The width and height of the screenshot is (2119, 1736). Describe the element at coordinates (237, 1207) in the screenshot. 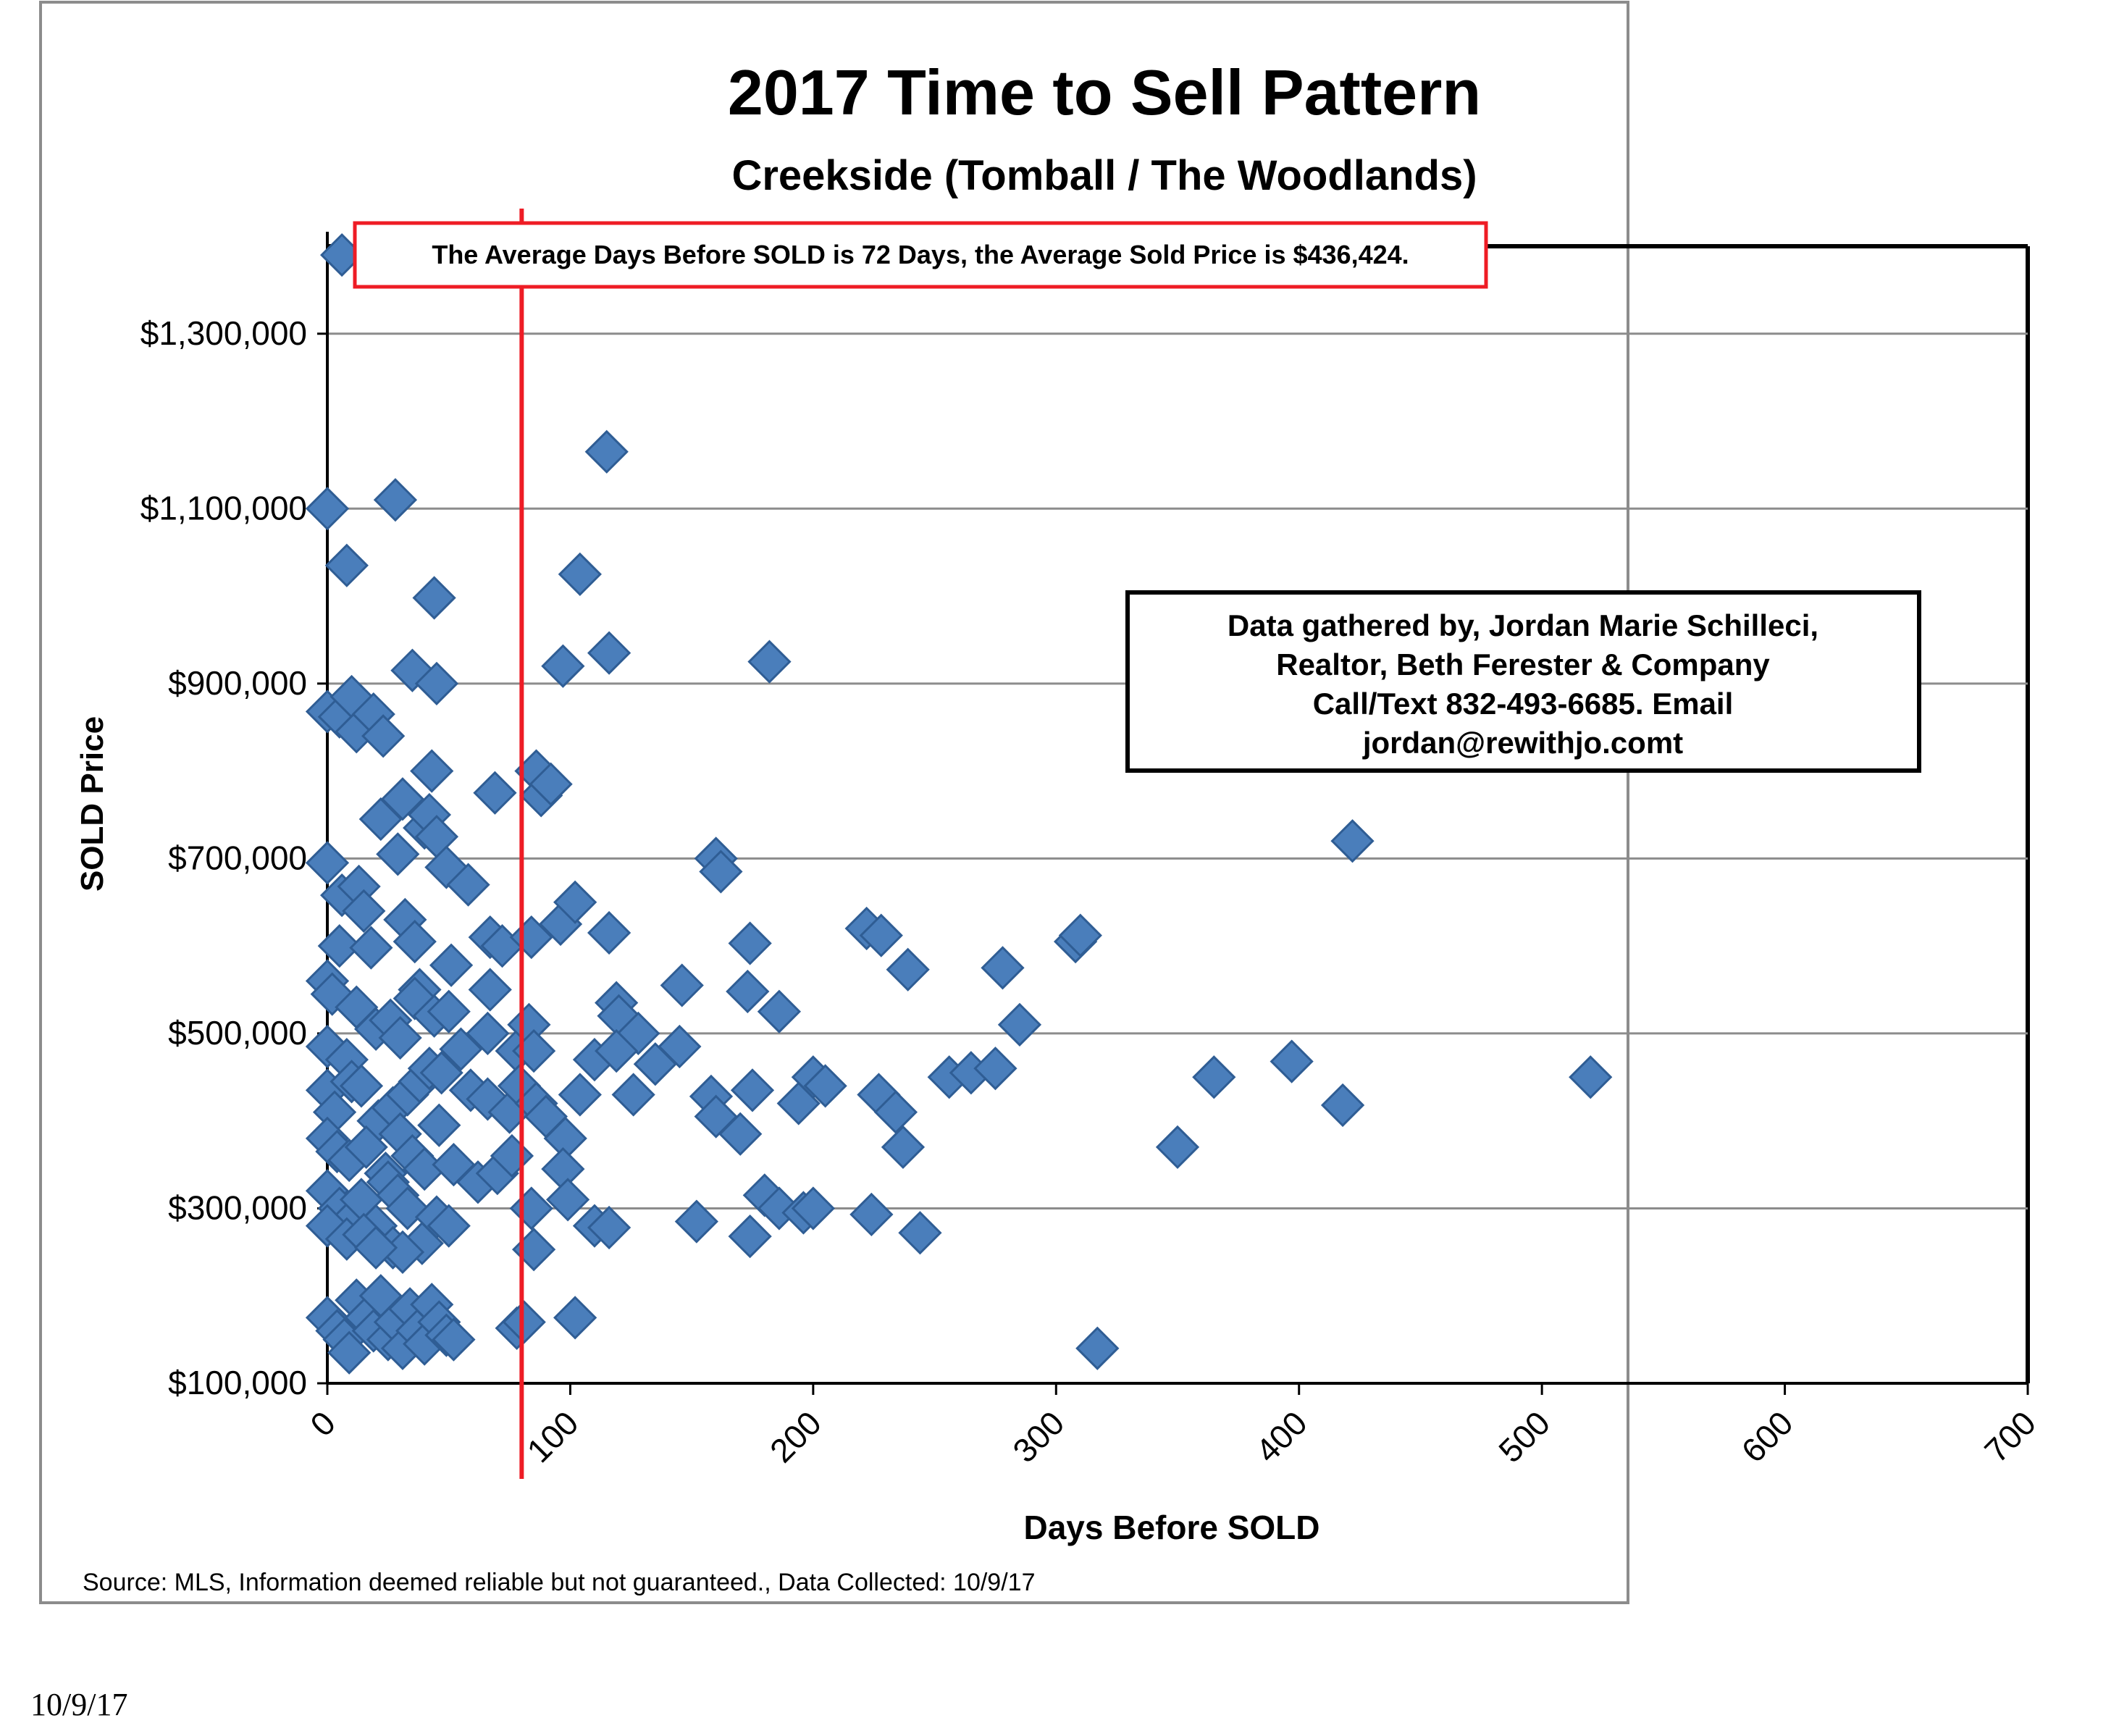

I see `y-tick-label: $300,000` at that location.